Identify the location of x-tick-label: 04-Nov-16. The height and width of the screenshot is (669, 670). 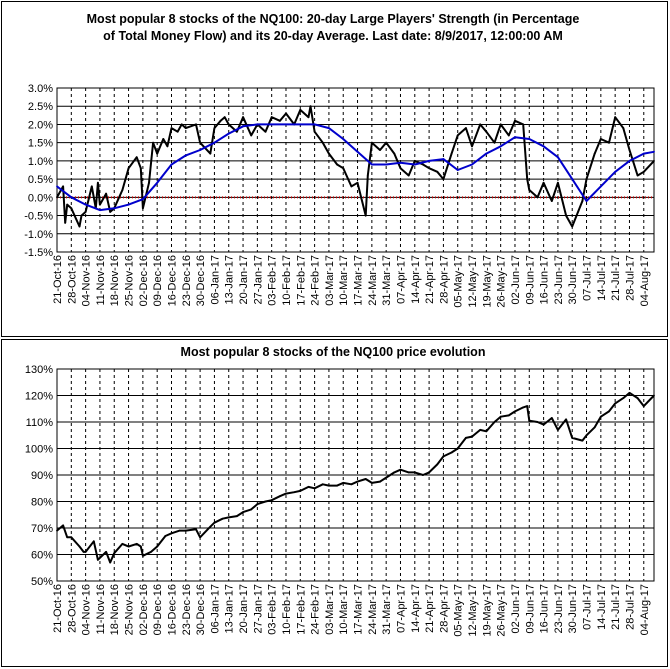
(87, 280).